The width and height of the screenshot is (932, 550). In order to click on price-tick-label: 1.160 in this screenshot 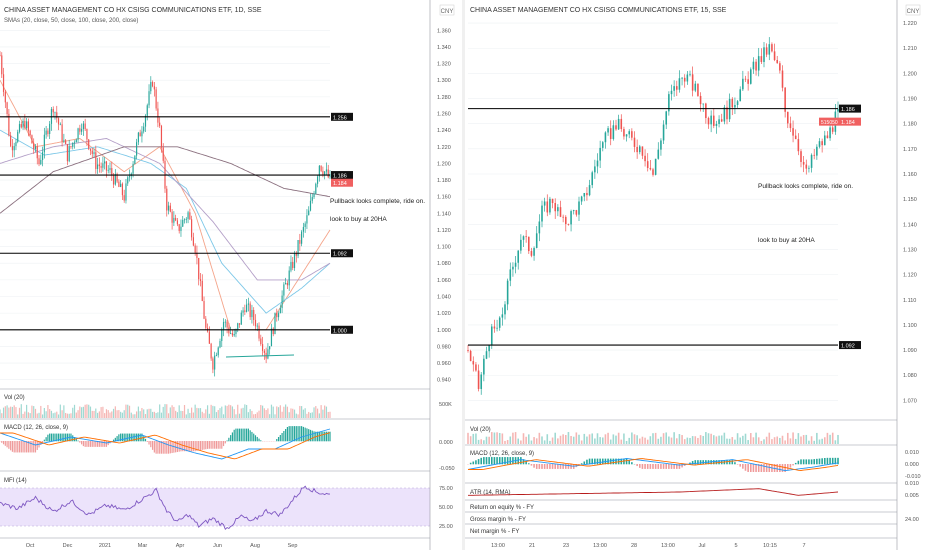, I will do `click(910, 175)`.